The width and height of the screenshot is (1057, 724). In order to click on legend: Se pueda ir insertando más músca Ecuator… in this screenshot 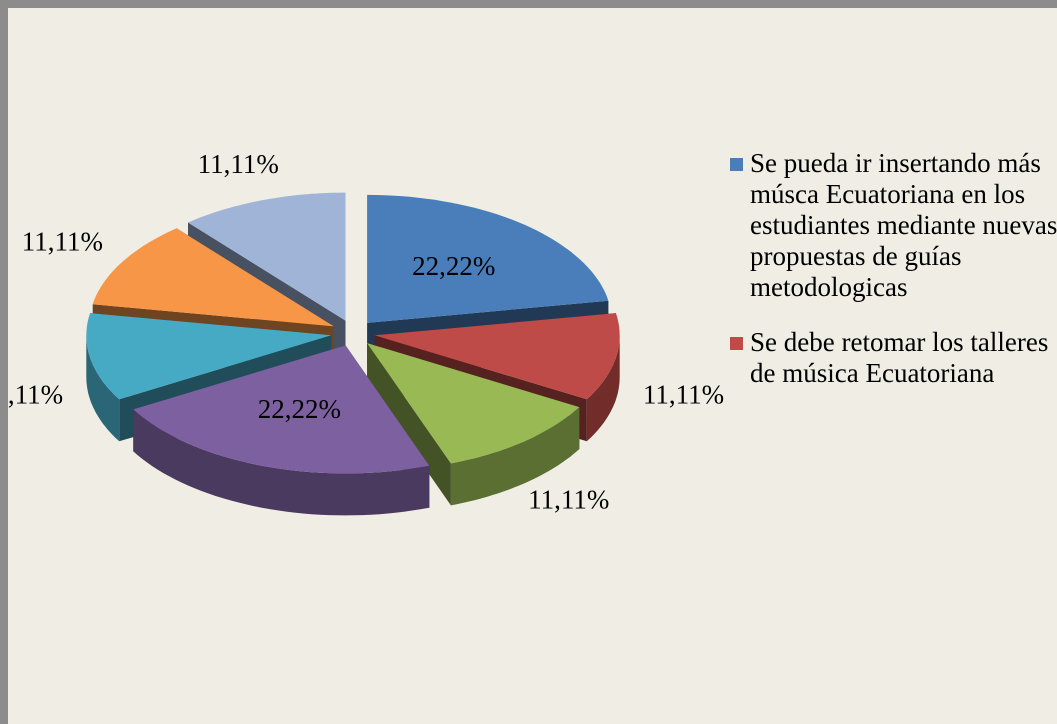, I will do `click(893, 280)`.